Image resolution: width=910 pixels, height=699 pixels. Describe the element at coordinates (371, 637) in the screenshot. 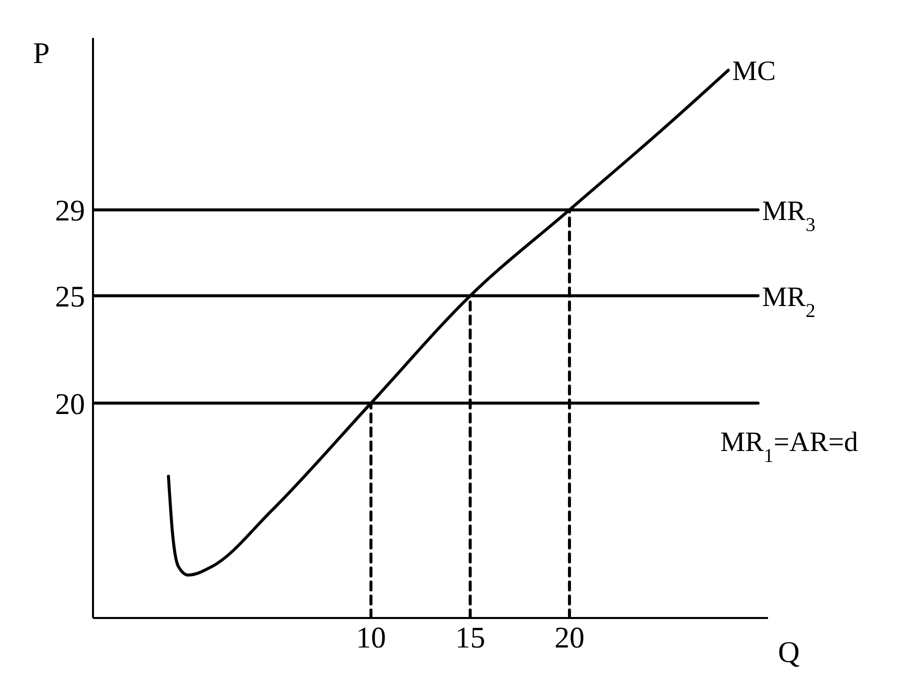

I see `x-tick-label: 10` at that location.